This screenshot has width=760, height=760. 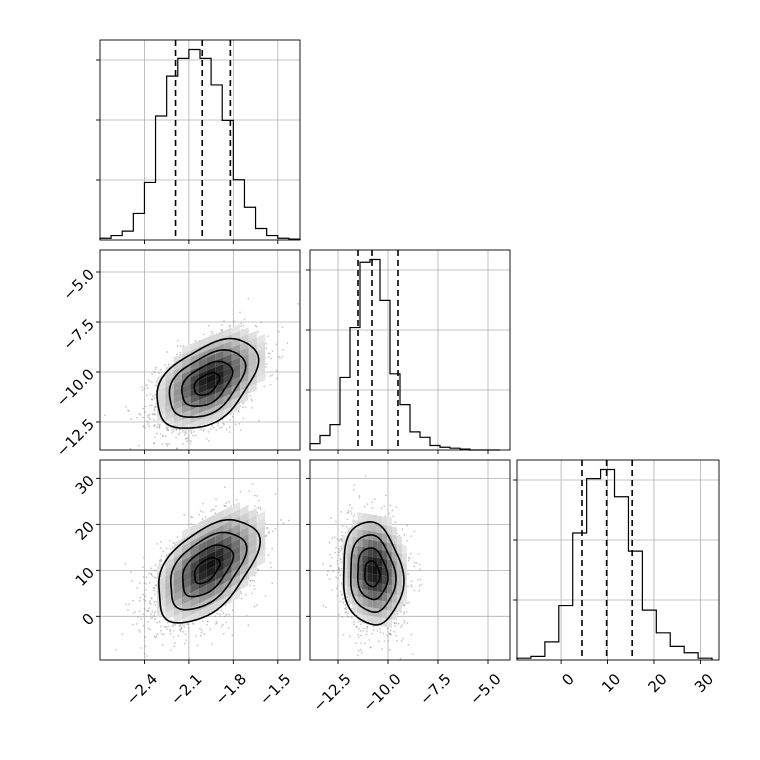 What do you see at coordinates (75, 387) in the screenshot?
I see `y-tick-label: −10.0` at bounding box center [75, 387].